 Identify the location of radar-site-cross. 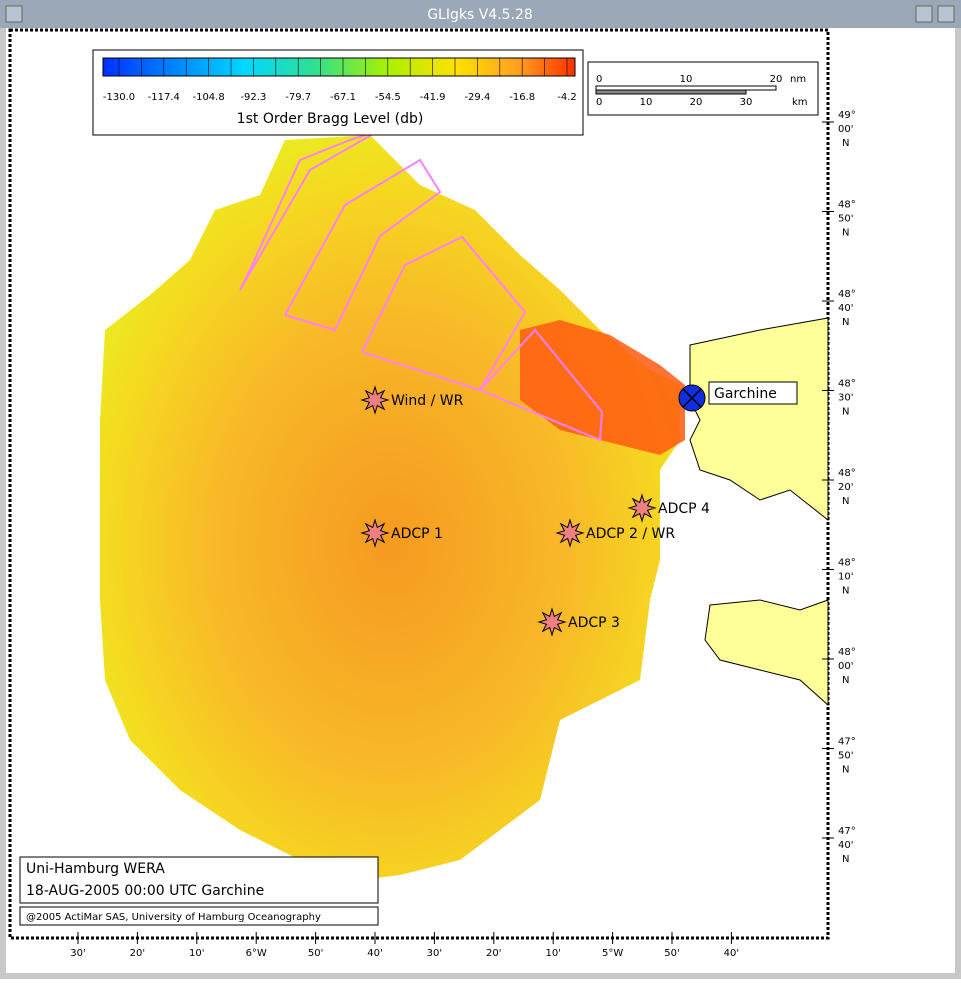
(692, 398).